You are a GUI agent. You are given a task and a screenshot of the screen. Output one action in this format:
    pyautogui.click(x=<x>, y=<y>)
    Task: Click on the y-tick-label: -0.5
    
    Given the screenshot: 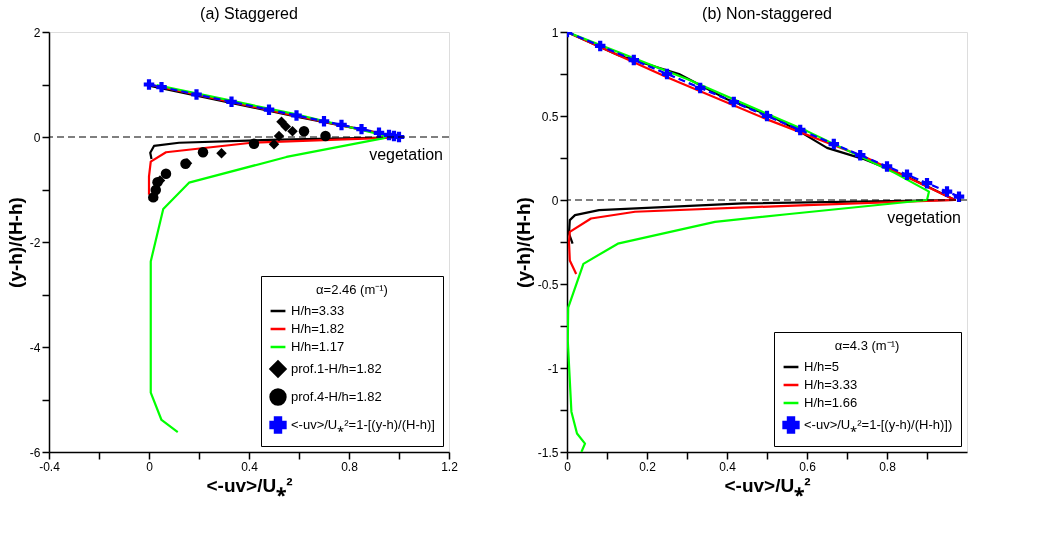 What is the action you would take?
    pyautogui.click(x=548, y=284)
    